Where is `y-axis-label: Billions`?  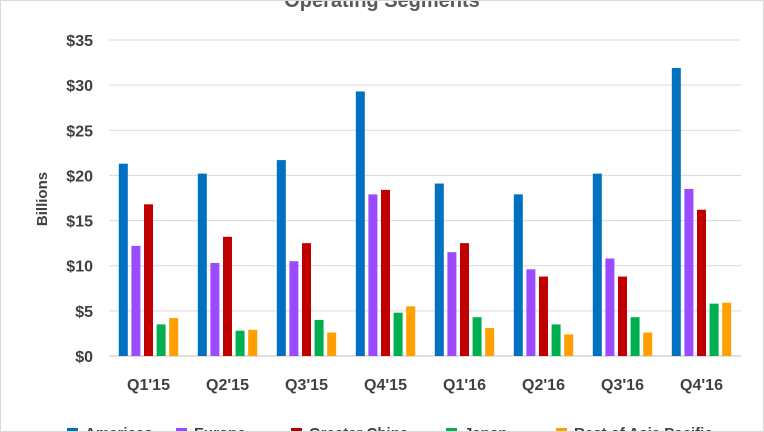 y-axis-label: Billions is located at coordinates (42, 199).